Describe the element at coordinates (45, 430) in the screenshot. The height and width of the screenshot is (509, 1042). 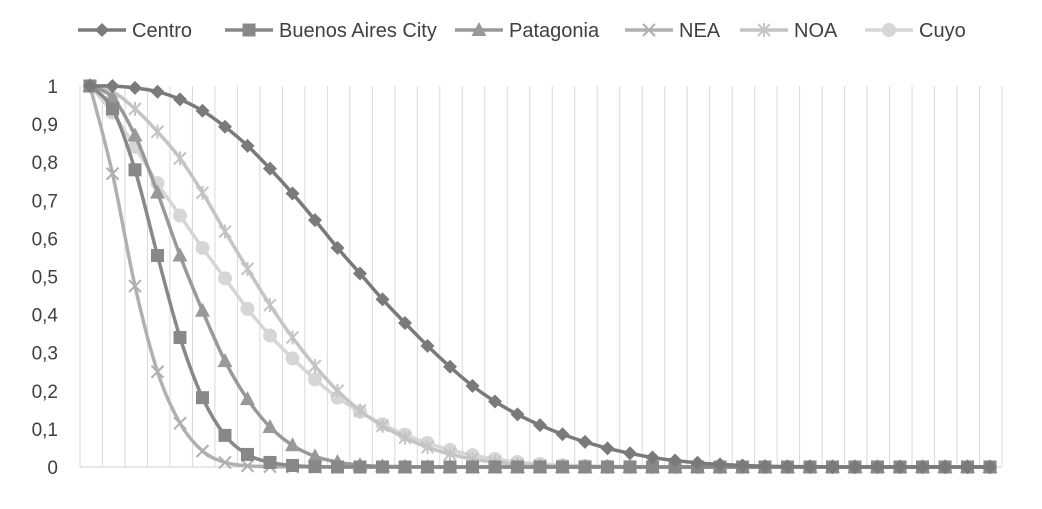
I see `y-tick-label: 0,1` at that location.